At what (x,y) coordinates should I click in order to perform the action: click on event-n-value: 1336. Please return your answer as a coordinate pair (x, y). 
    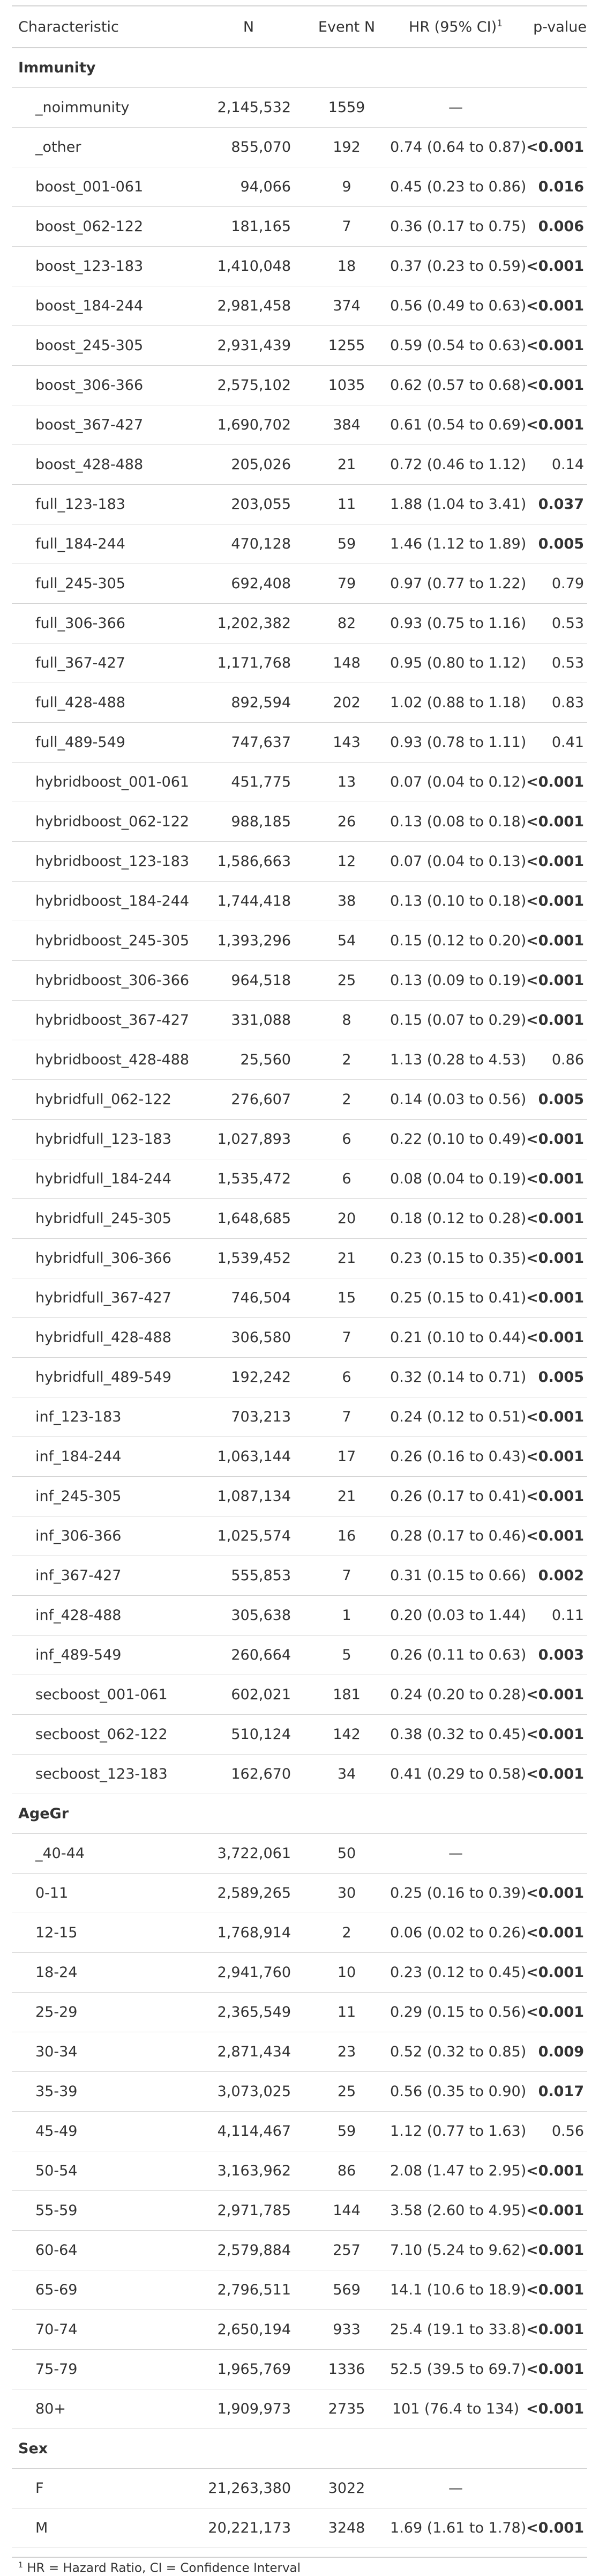
    Looking at the image, I should click on (347, 2369).